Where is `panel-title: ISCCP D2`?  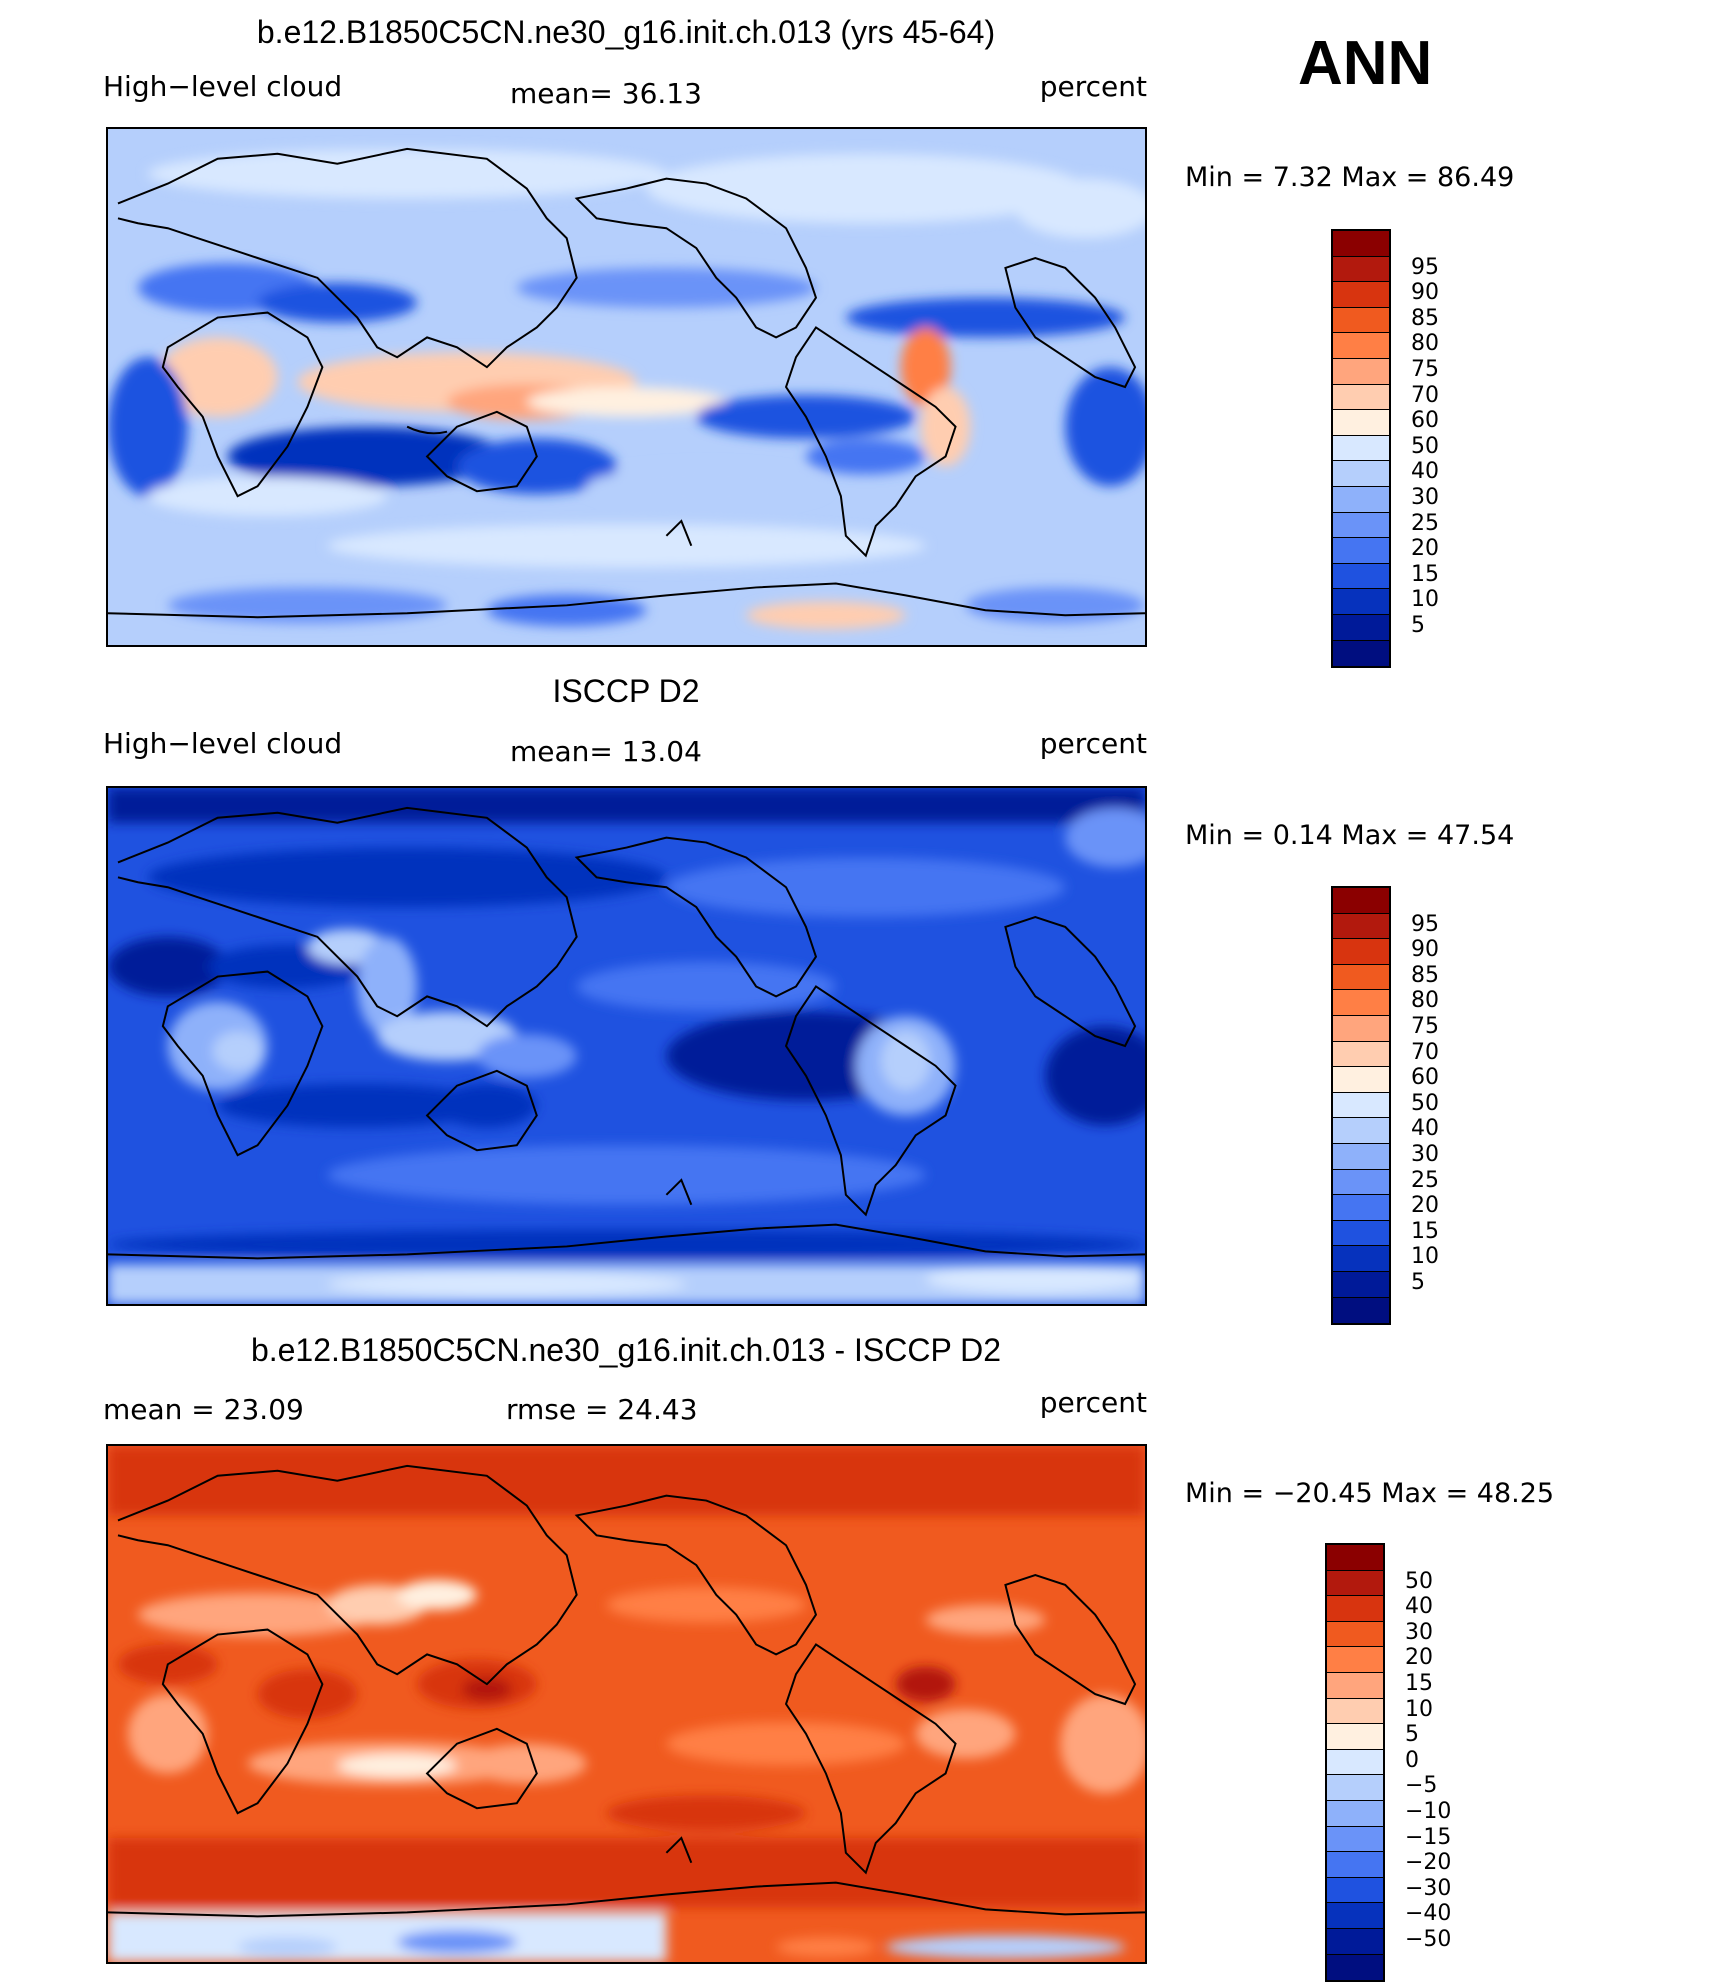
panel-title: ISCCP D2 is located at coordinates (626, 691).